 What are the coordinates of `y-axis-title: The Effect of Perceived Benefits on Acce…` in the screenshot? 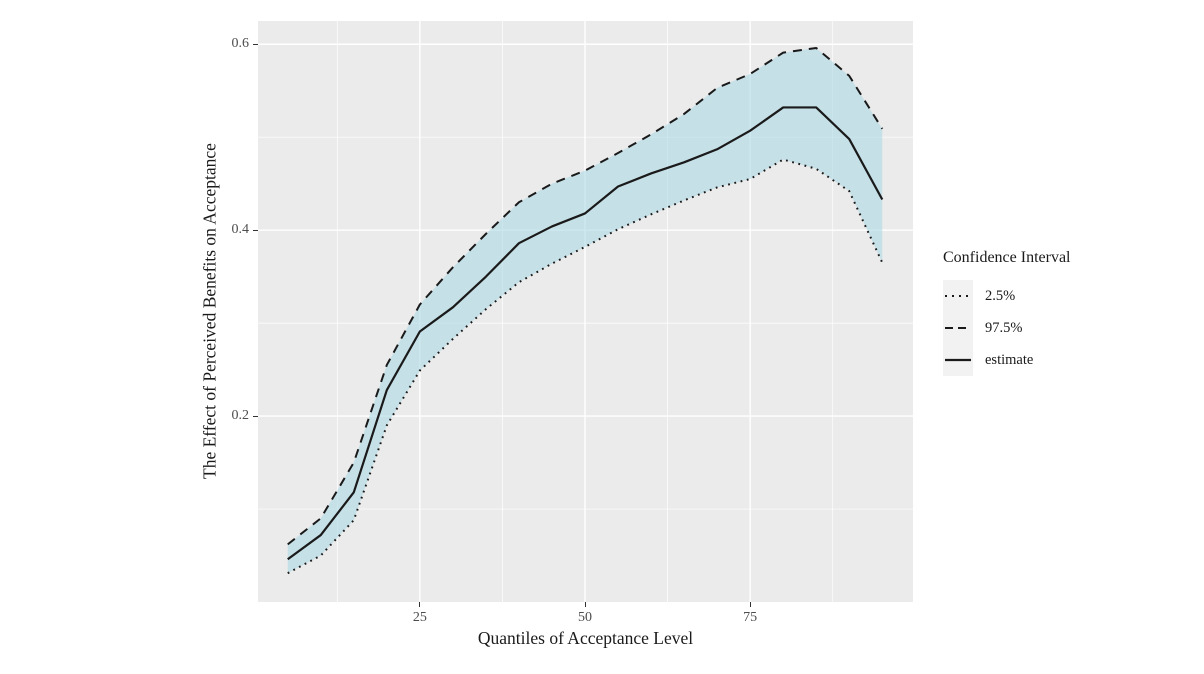 It's located at (209, 311).